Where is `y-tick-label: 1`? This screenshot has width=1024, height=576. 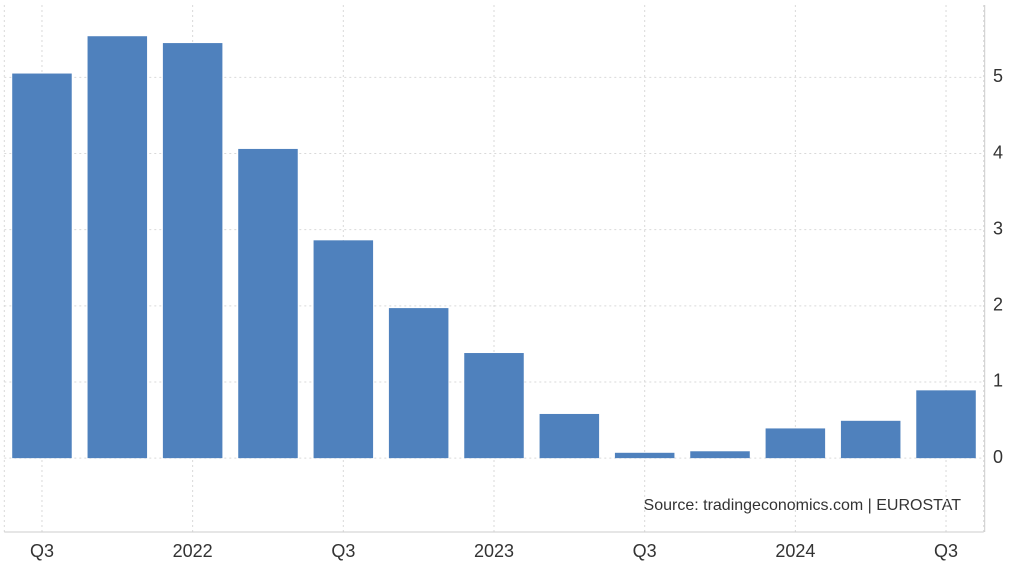 y-tick-label: 1 is located at coordinates (998, 381).